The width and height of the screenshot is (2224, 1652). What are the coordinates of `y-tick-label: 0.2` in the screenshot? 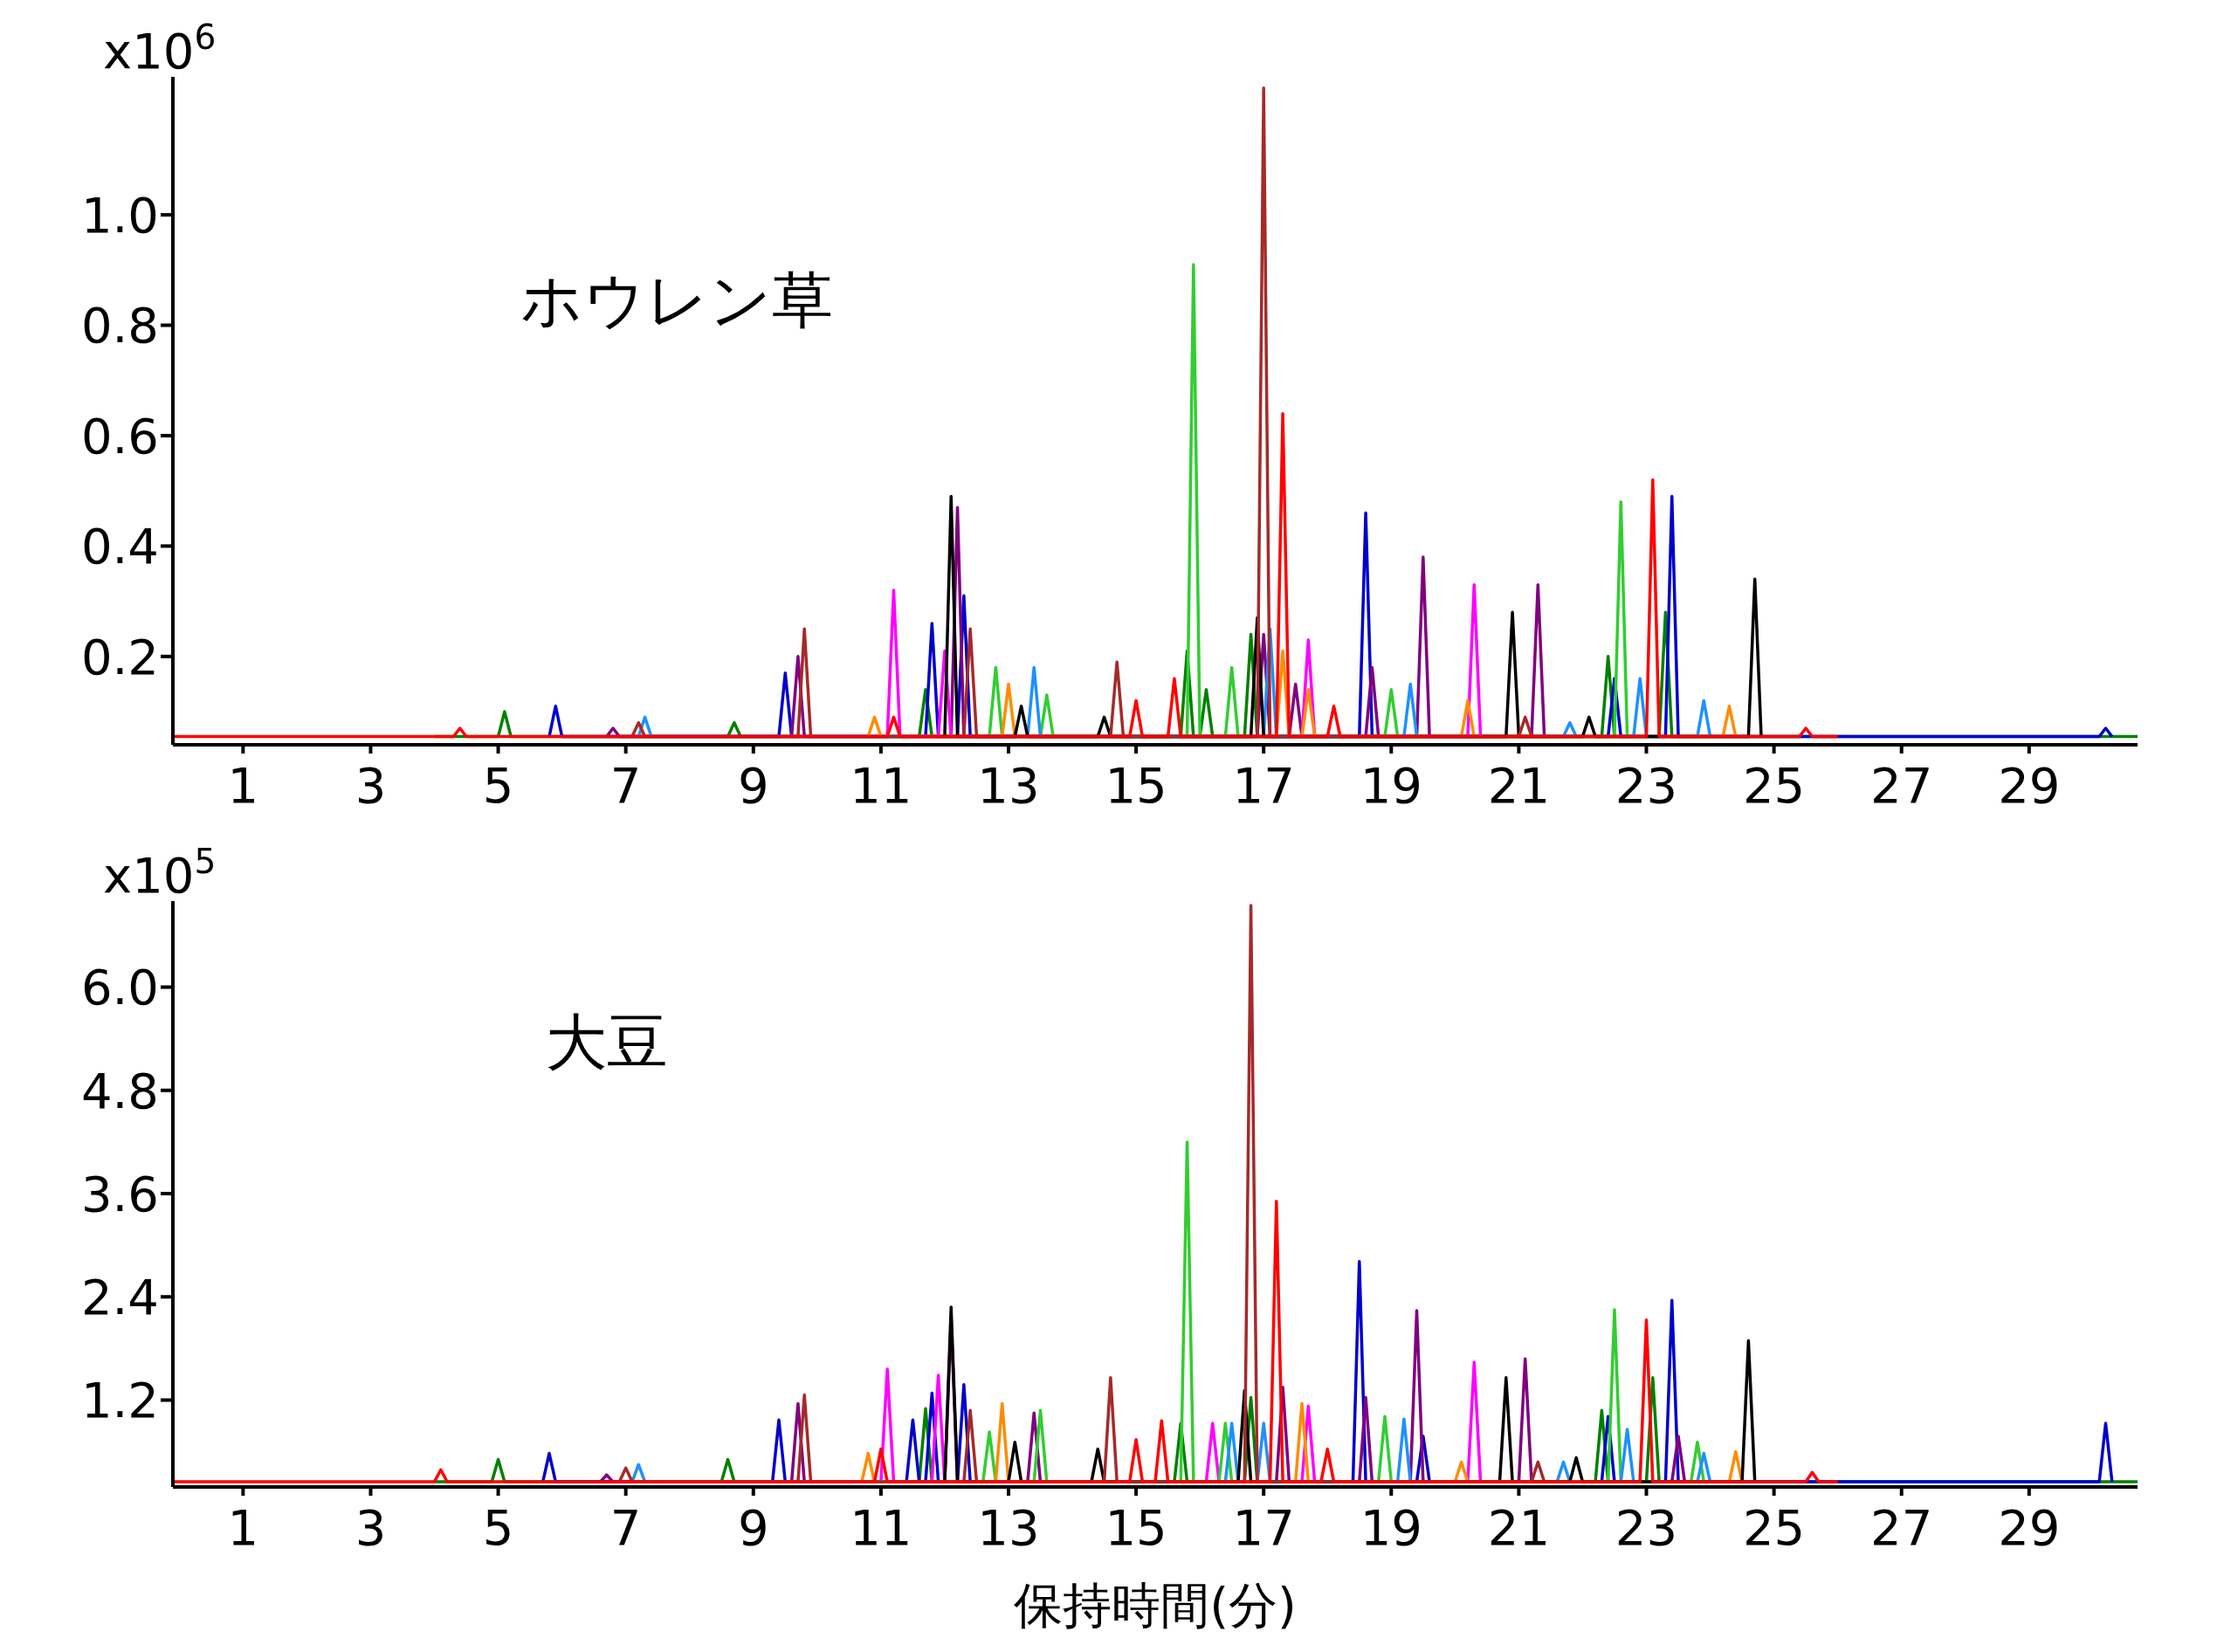 It's located at (119, 656).